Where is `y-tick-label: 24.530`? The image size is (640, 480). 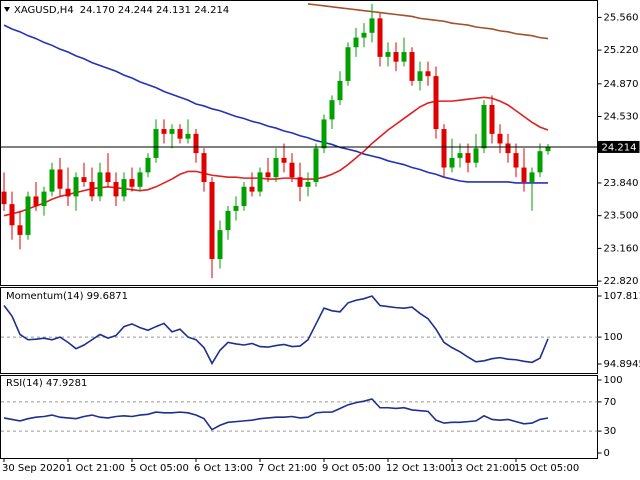
y-tick-label: 24.530 is located at coordinates (621, 117).